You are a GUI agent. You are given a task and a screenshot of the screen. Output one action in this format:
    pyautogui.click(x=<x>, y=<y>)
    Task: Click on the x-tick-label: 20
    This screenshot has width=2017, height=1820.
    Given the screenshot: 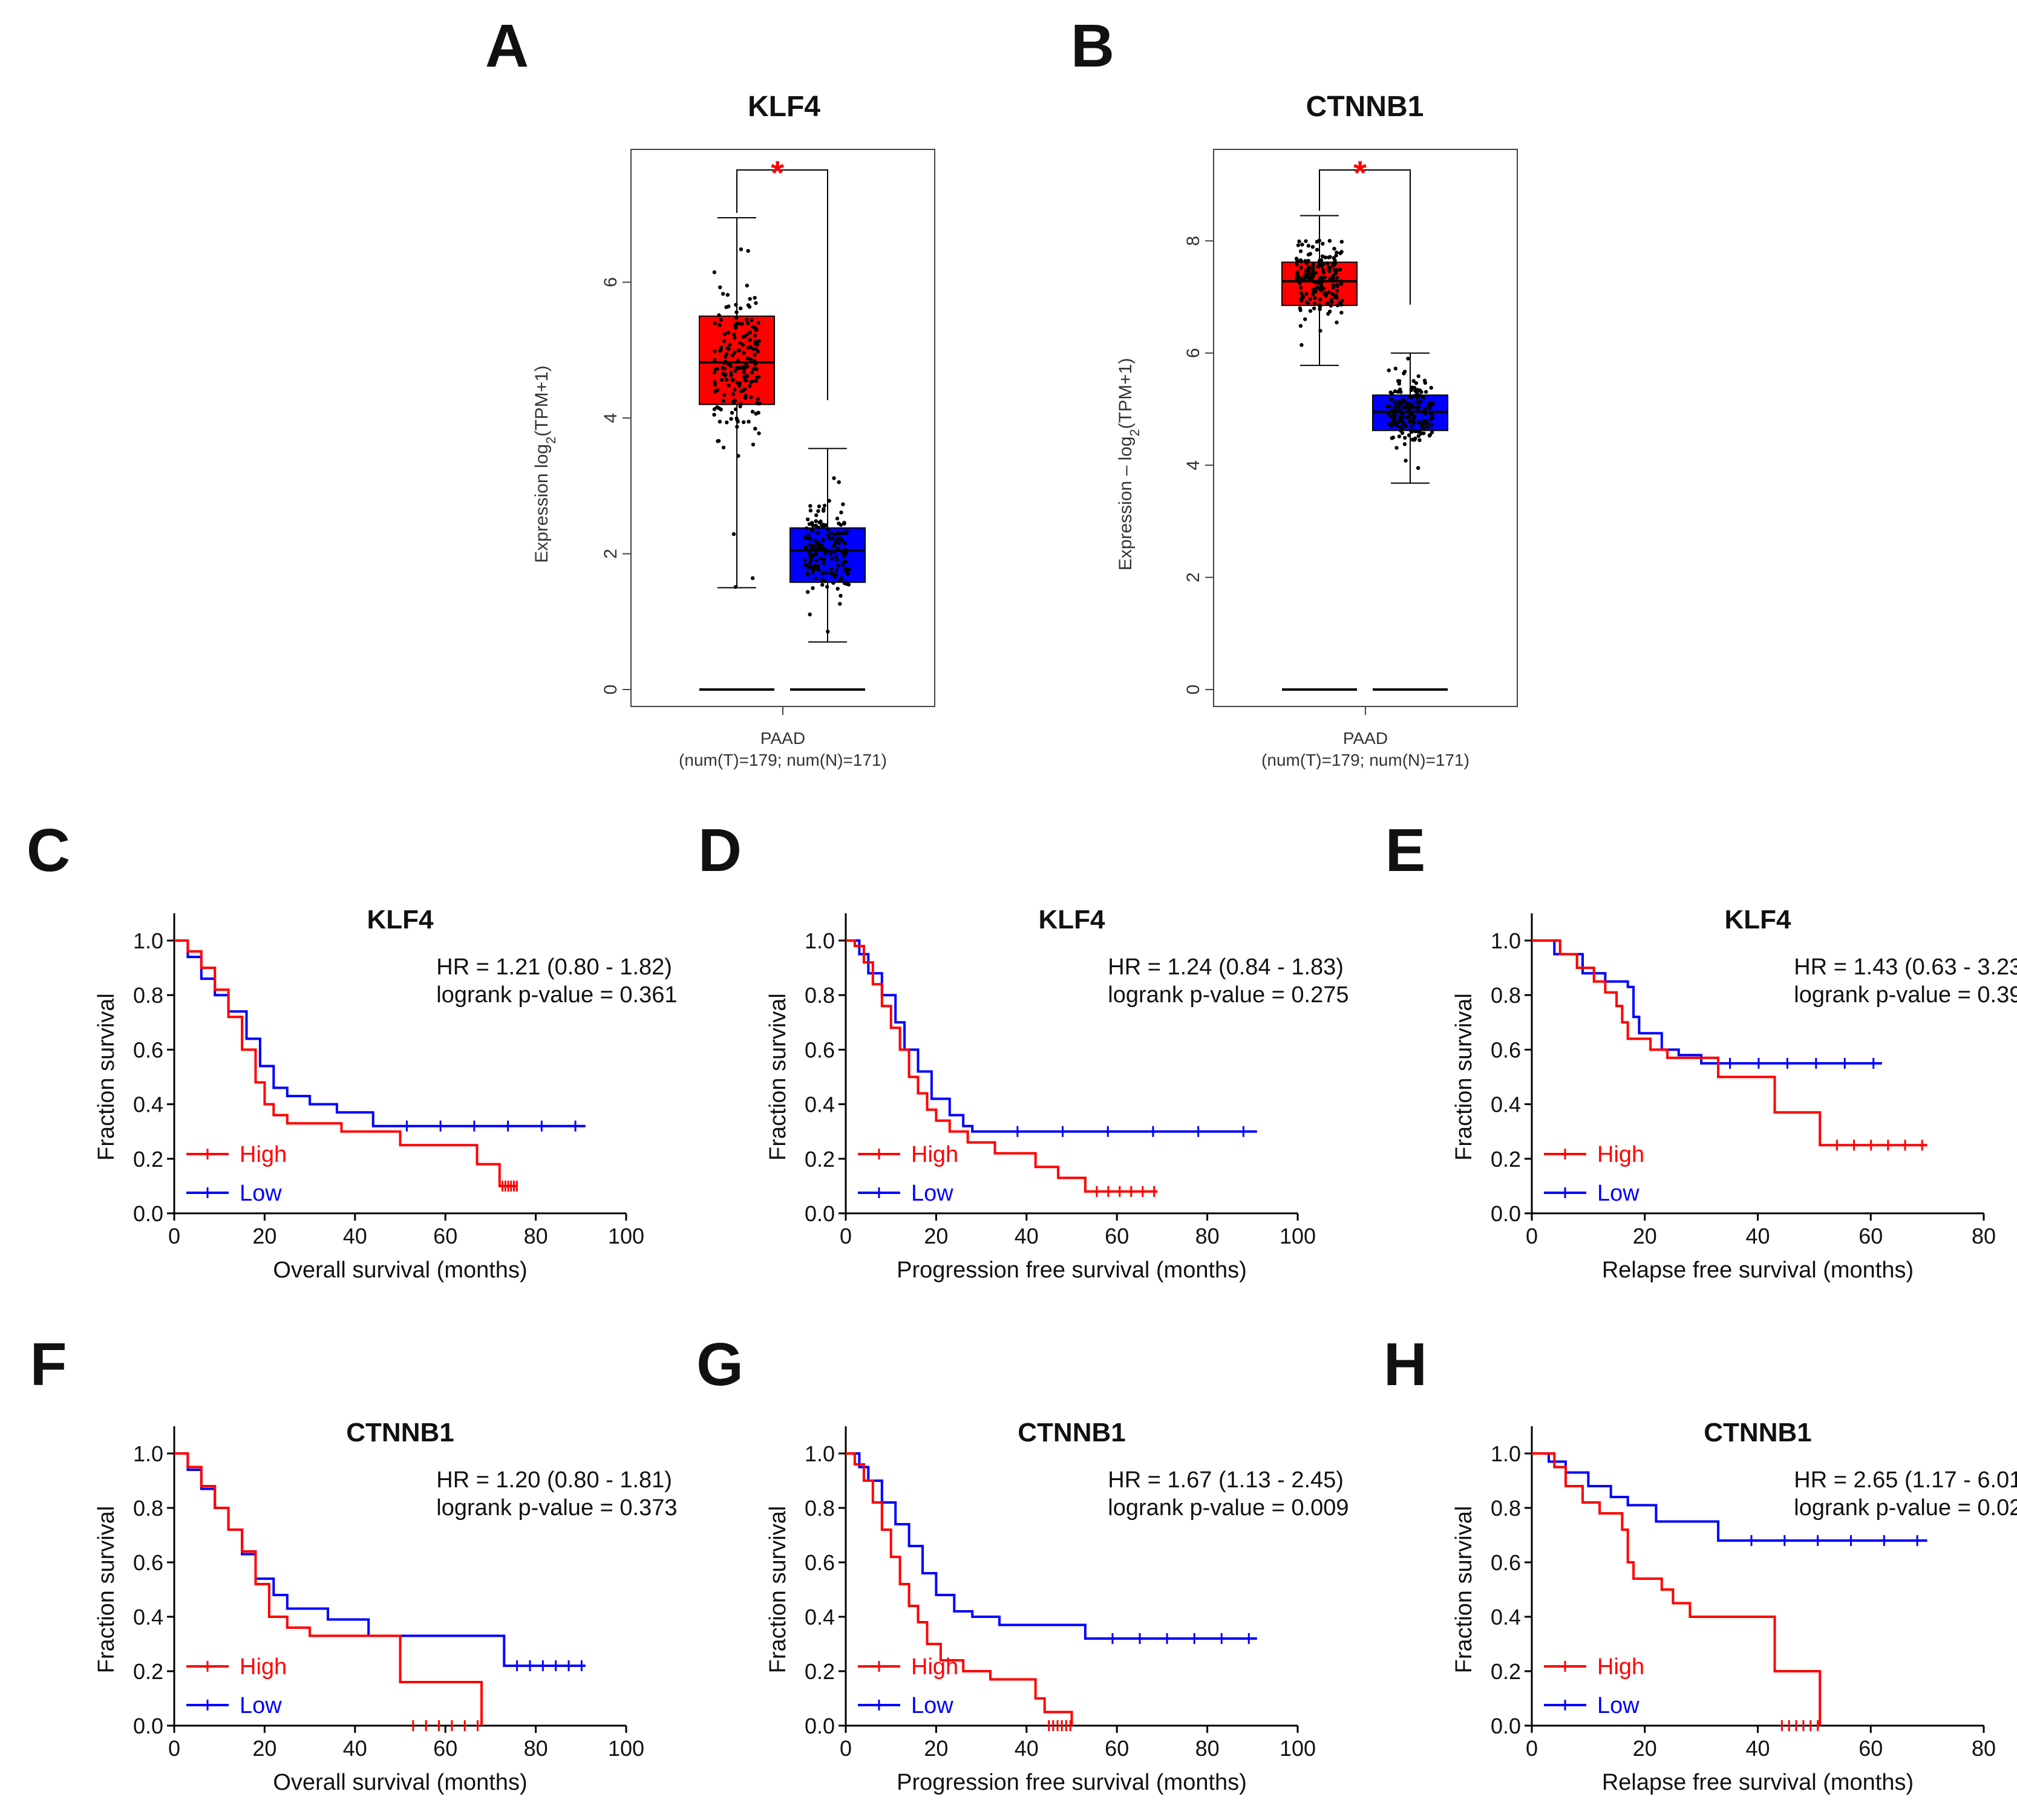 What is the action you would take?
    pyautogui.click(x=264, y=1748)
    